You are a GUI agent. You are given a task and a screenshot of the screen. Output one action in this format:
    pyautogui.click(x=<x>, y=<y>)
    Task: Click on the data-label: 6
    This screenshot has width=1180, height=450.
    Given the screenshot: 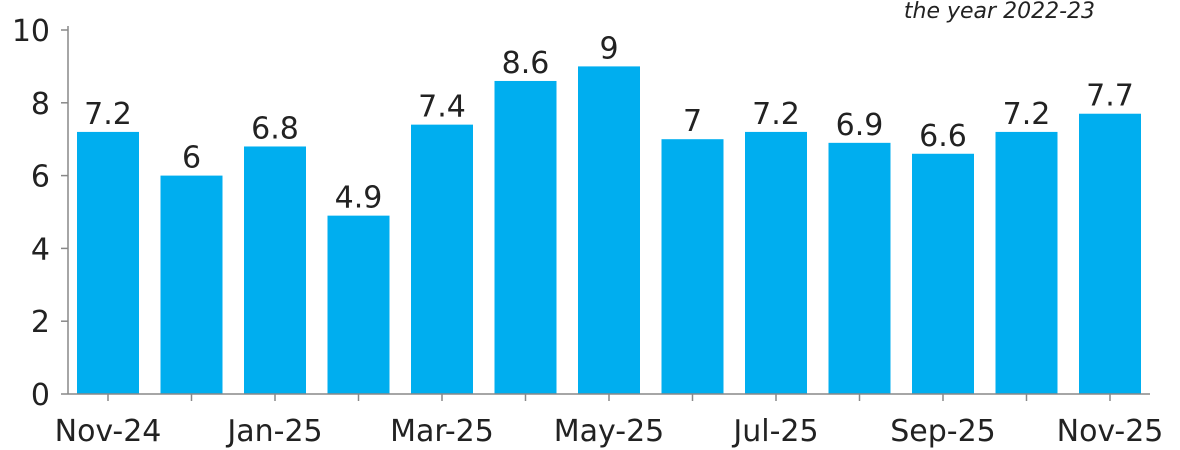 What is the action you would take?
    pyautogui.click(x=191, y=158)
    